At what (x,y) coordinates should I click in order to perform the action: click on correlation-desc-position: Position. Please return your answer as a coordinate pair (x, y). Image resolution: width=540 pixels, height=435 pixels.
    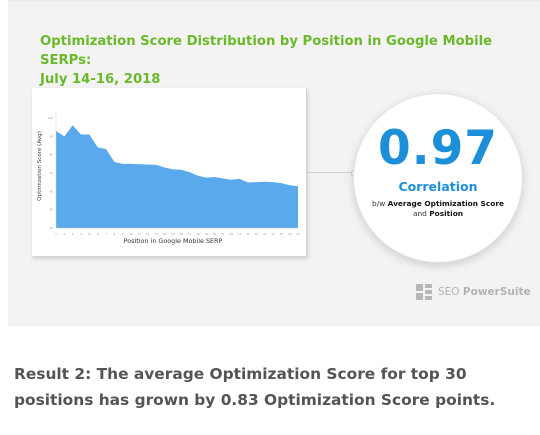
    Looking at the image, I should click on (446, 213).